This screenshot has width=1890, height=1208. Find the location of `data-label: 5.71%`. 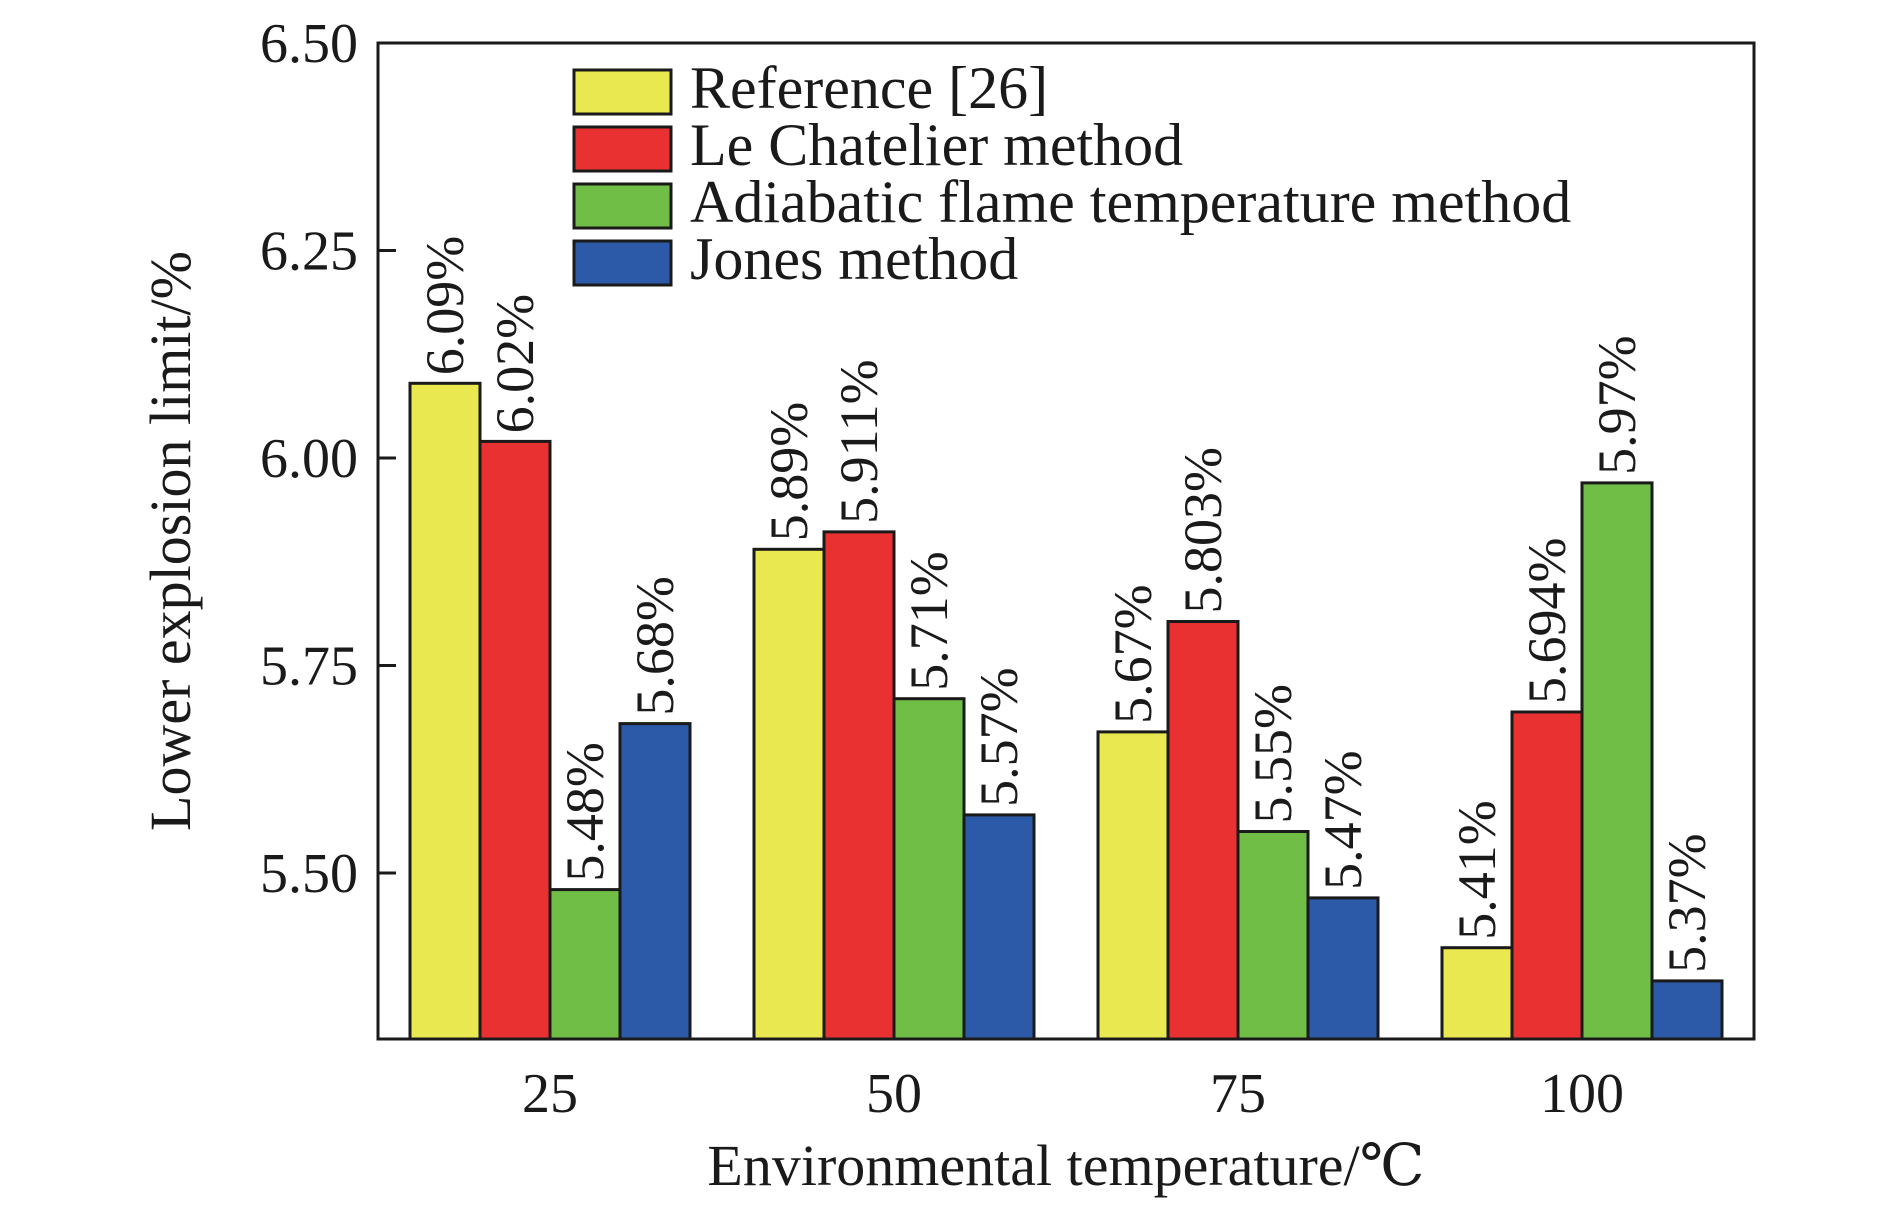

data-label: 5.71% is located at coordinates (929, 620).